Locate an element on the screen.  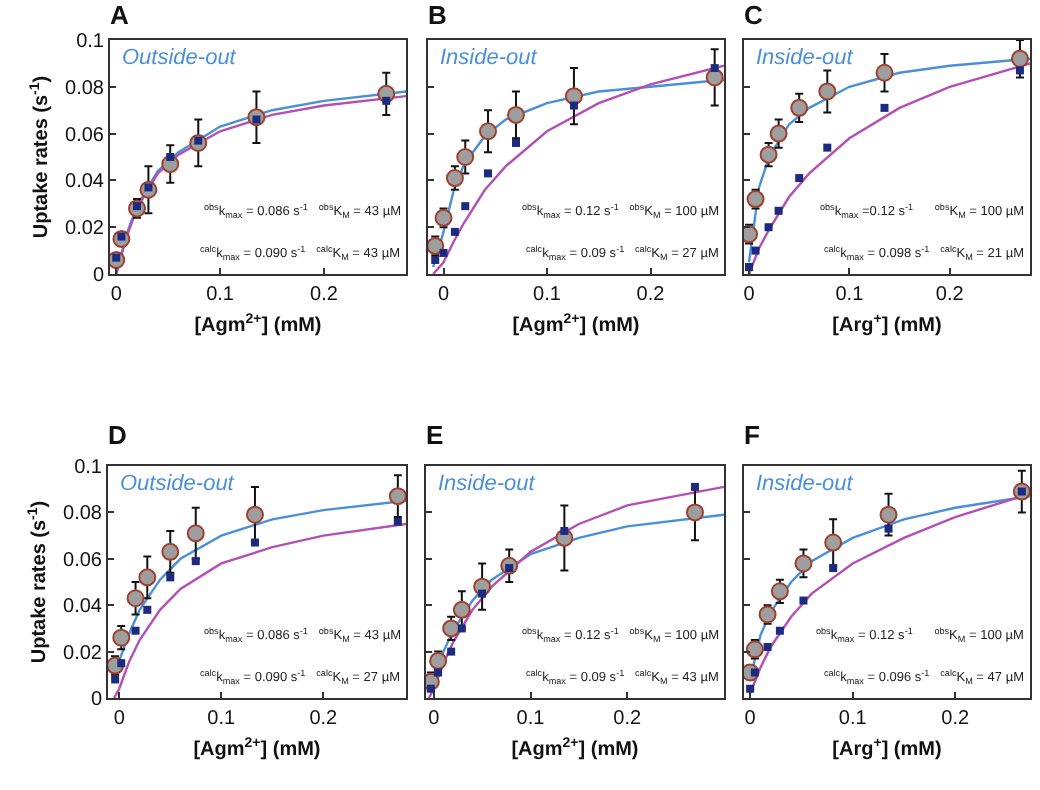
chart-title: D is located at coordinates (117, 435).